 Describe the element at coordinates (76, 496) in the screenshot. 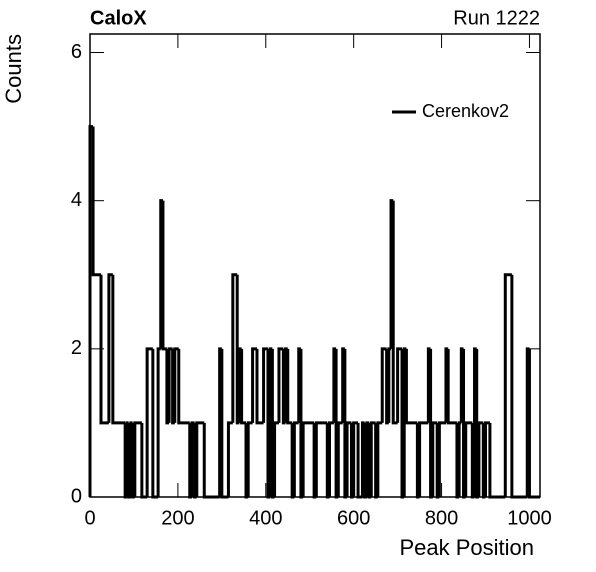

I see `y-tick-label: 0` at that location.